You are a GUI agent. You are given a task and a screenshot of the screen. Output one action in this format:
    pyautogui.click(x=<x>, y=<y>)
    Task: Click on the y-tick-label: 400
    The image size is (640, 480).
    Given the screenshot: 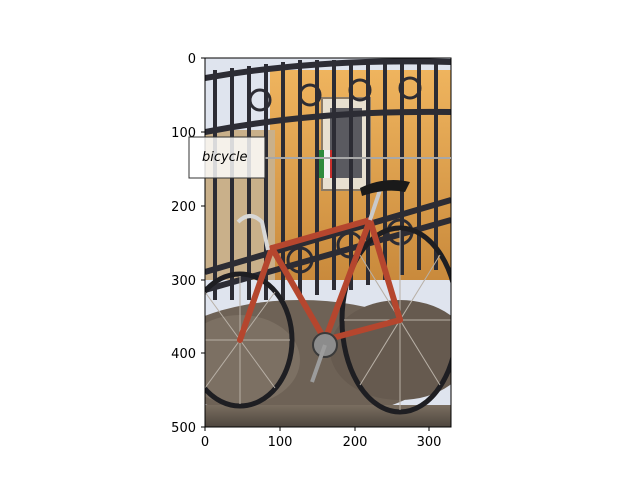 What is the action you would take?
    pyautogui.click(x=183, y=354)
    